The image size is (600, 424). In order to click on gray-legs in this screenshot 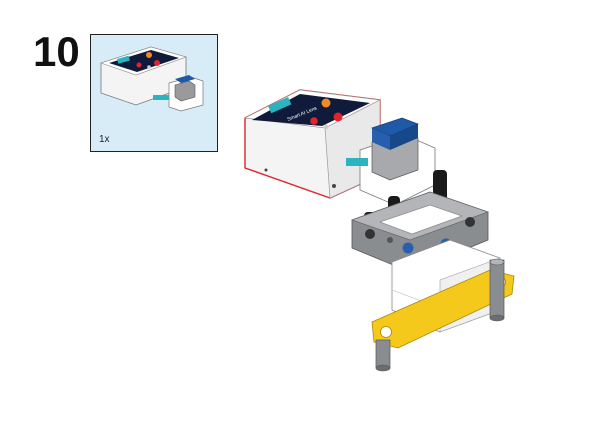, I will do `click(440, 315)`.